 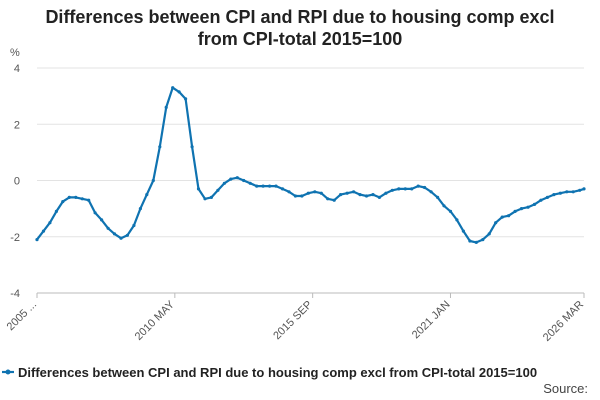 I want to click on y-tick-label: 2, so click(x=17, y=125).